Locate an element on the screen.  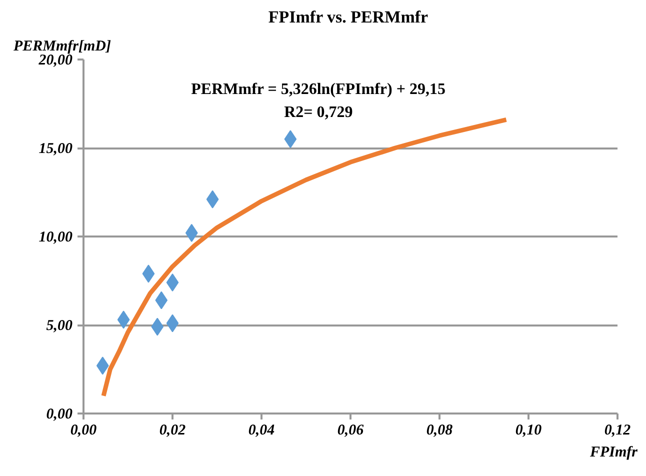
x-axis-title: FPImfr is located at coordinates (613, 452).